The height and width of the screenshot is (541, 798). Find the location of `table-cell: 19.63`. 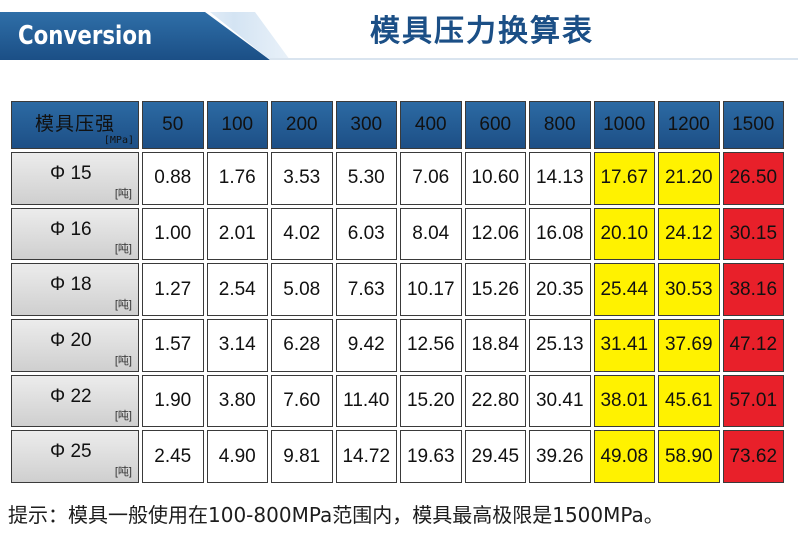

table-cell: 19.63 is located at coordinates (431, 456).